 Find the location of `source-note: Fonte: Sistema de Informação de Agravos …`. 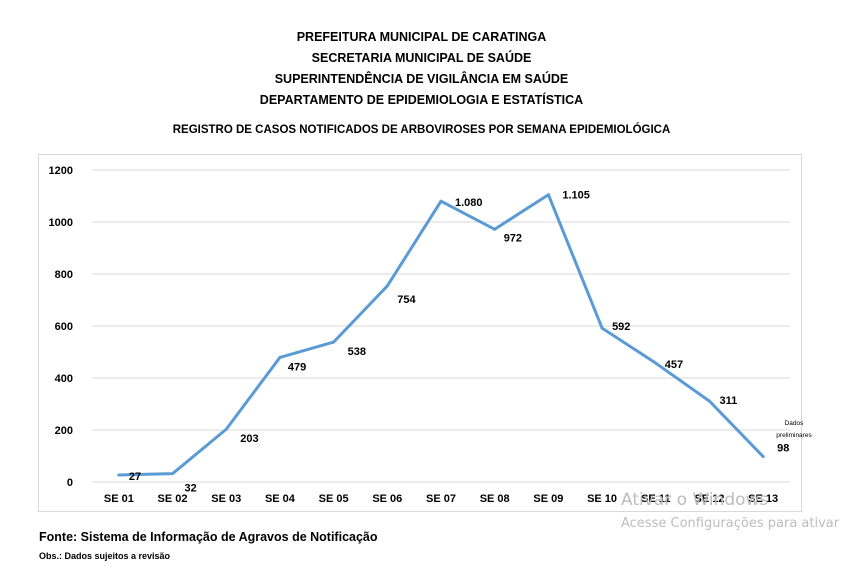

source-note: Fonte: Sistema de Informação de Agravos … is located at coordinates (208, 537).